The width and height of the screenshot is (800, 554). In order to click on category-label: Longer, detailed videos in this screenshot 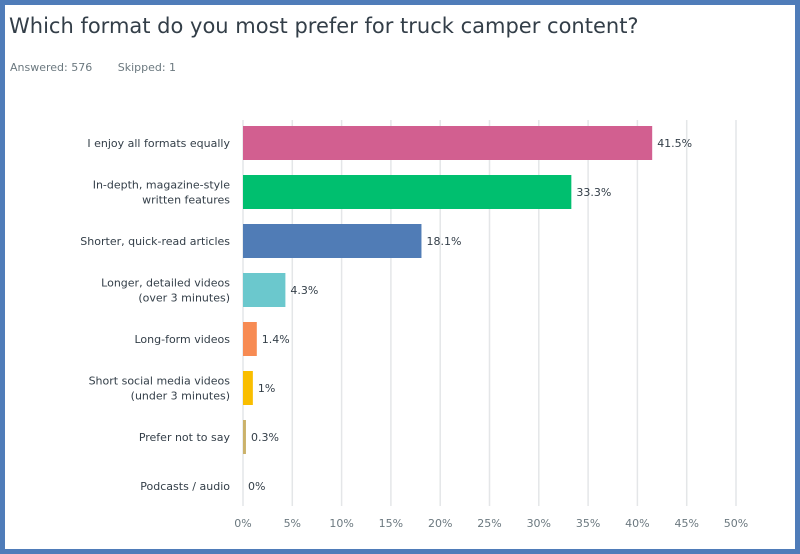, I will do `click(165, 283)`.